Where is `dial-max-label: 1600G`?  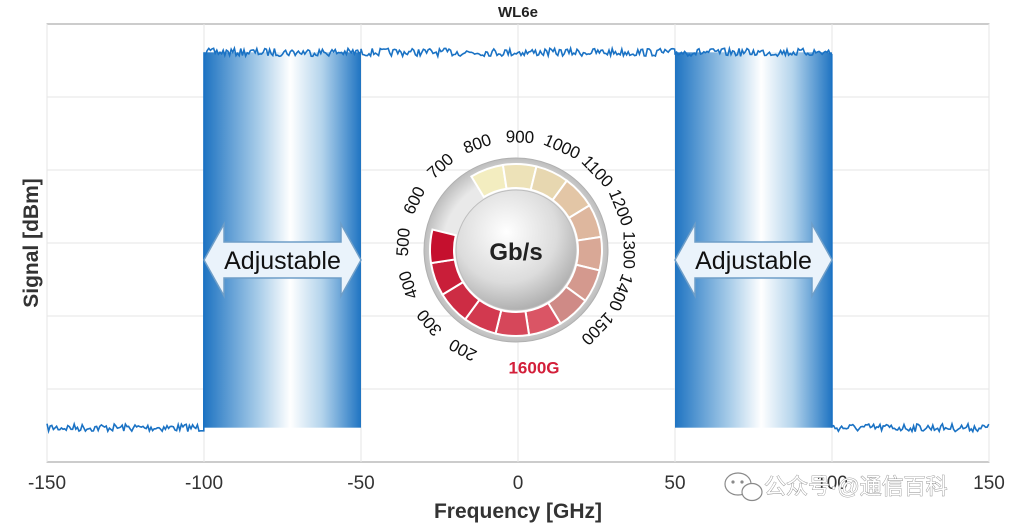
dial-max-label: 1600G is located at coordinates (533, 367).